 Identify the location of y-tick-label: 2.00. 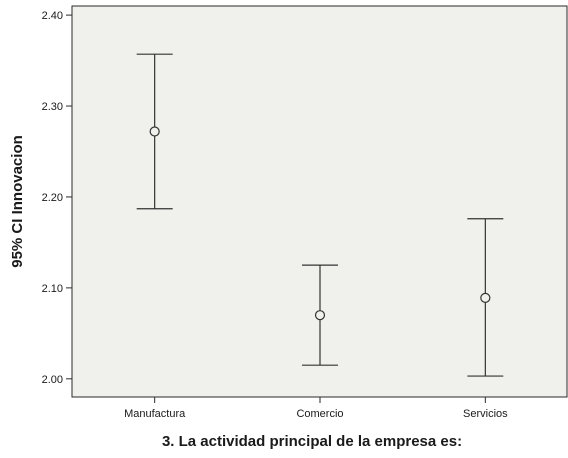
(52, 380).